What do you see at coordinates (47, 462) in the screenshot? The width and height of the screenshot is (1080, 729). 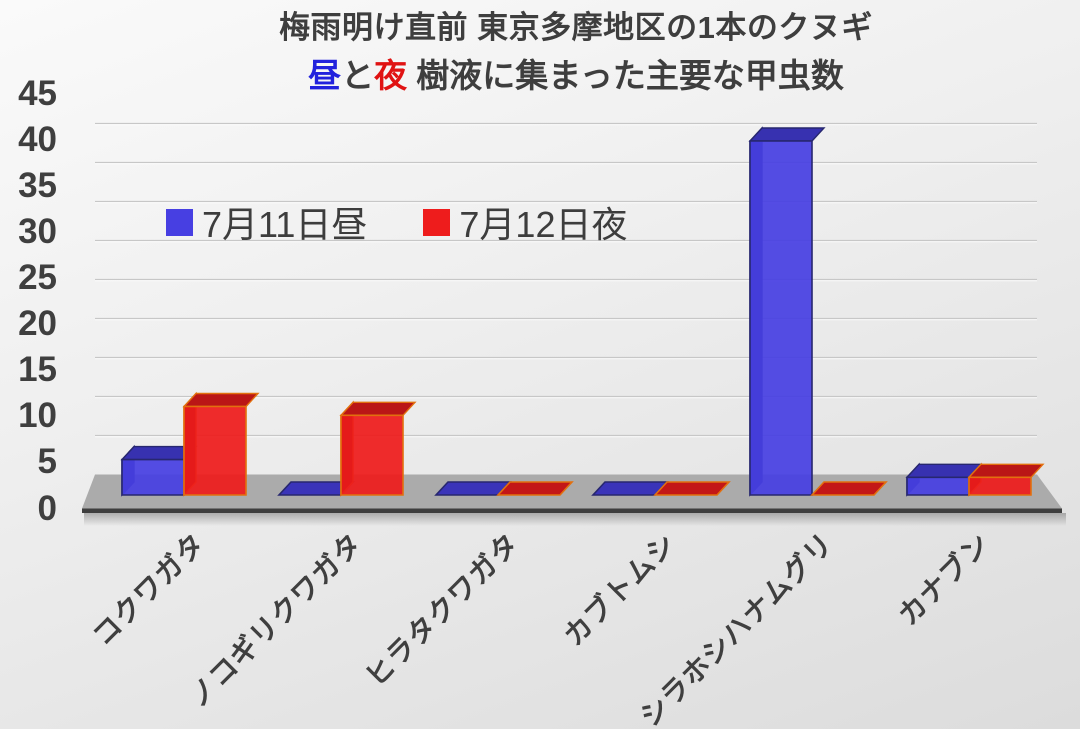 I see `y-axis-tick-label: 5` at bounding box center [47, 462].